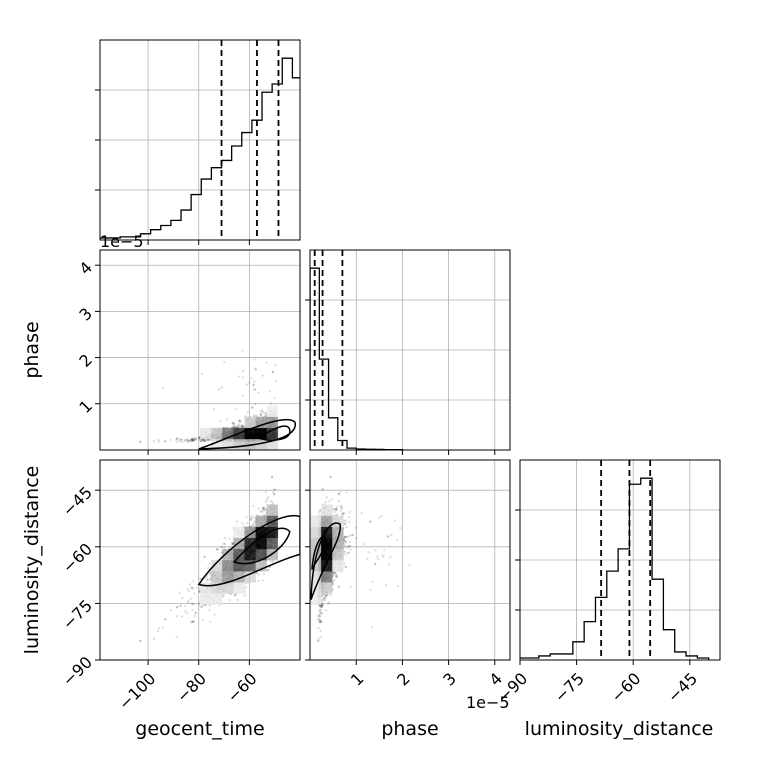 The height and width of the screenshot is (760, 760). Describe the element at coordinates (400, 377) in the screenshot. I see `ticks` at that location.